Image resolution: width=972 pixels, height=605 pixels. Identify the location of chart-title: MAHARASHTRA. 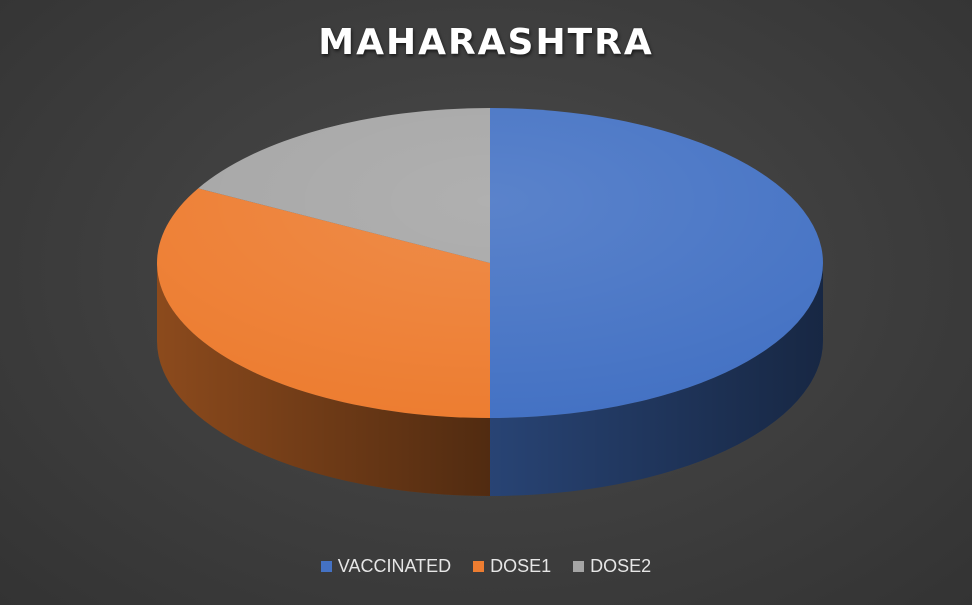
(486, 42).